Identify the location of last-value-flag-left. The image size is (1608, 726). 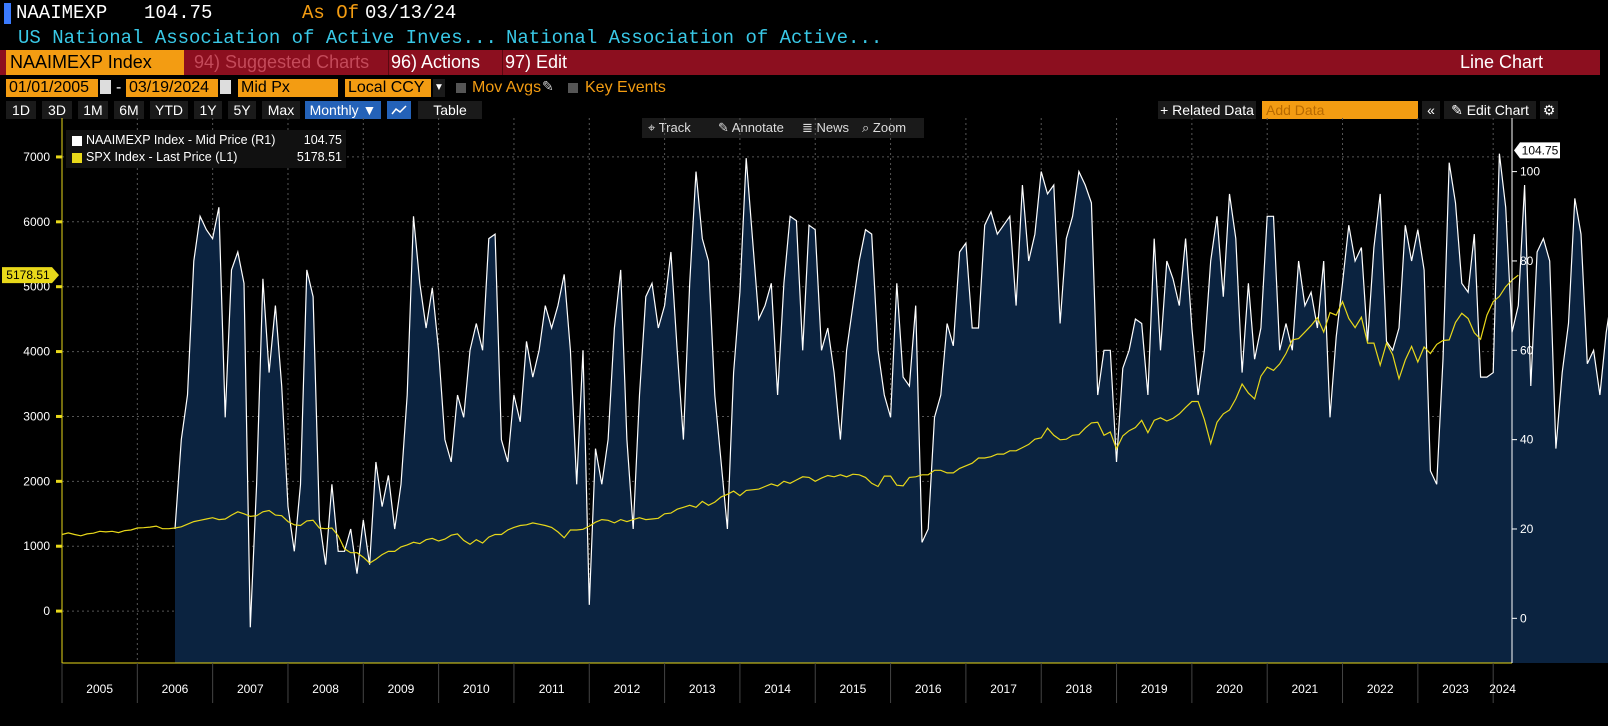
(30, 275).